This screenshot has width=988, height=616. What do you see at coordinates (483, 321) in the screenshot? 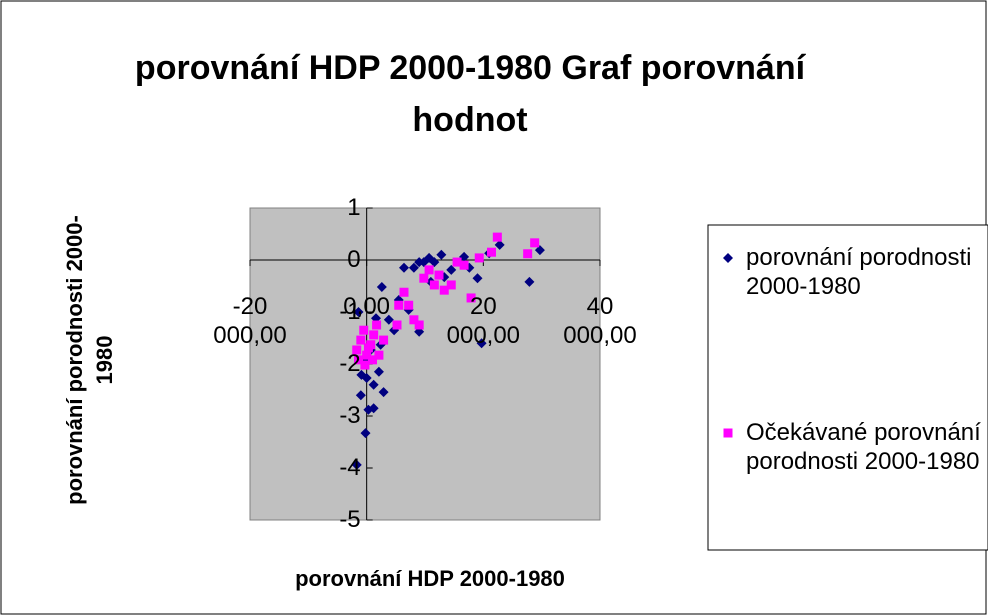
I see `x-tick-label: 20 000,00` at bounding box center [483, 321].